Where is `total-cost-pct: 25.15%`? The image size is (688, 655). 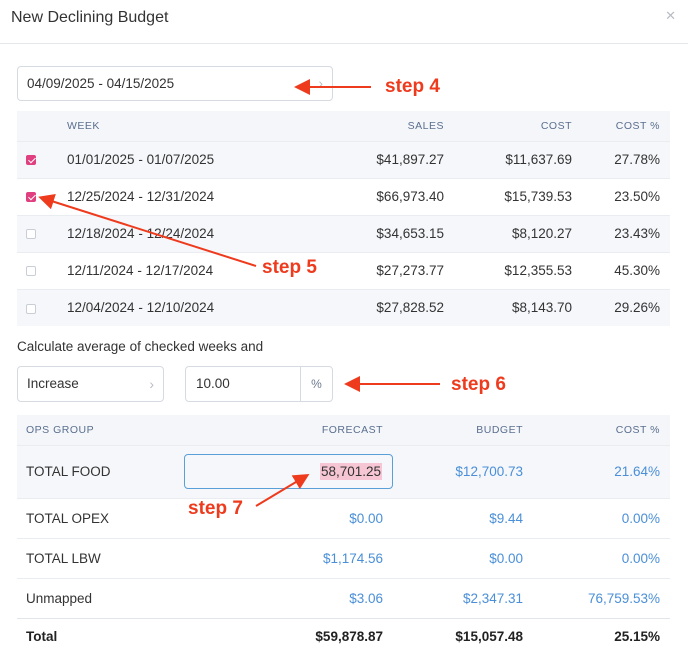
total-cost-pct: 25.15% is located at coordinates (601, 636).